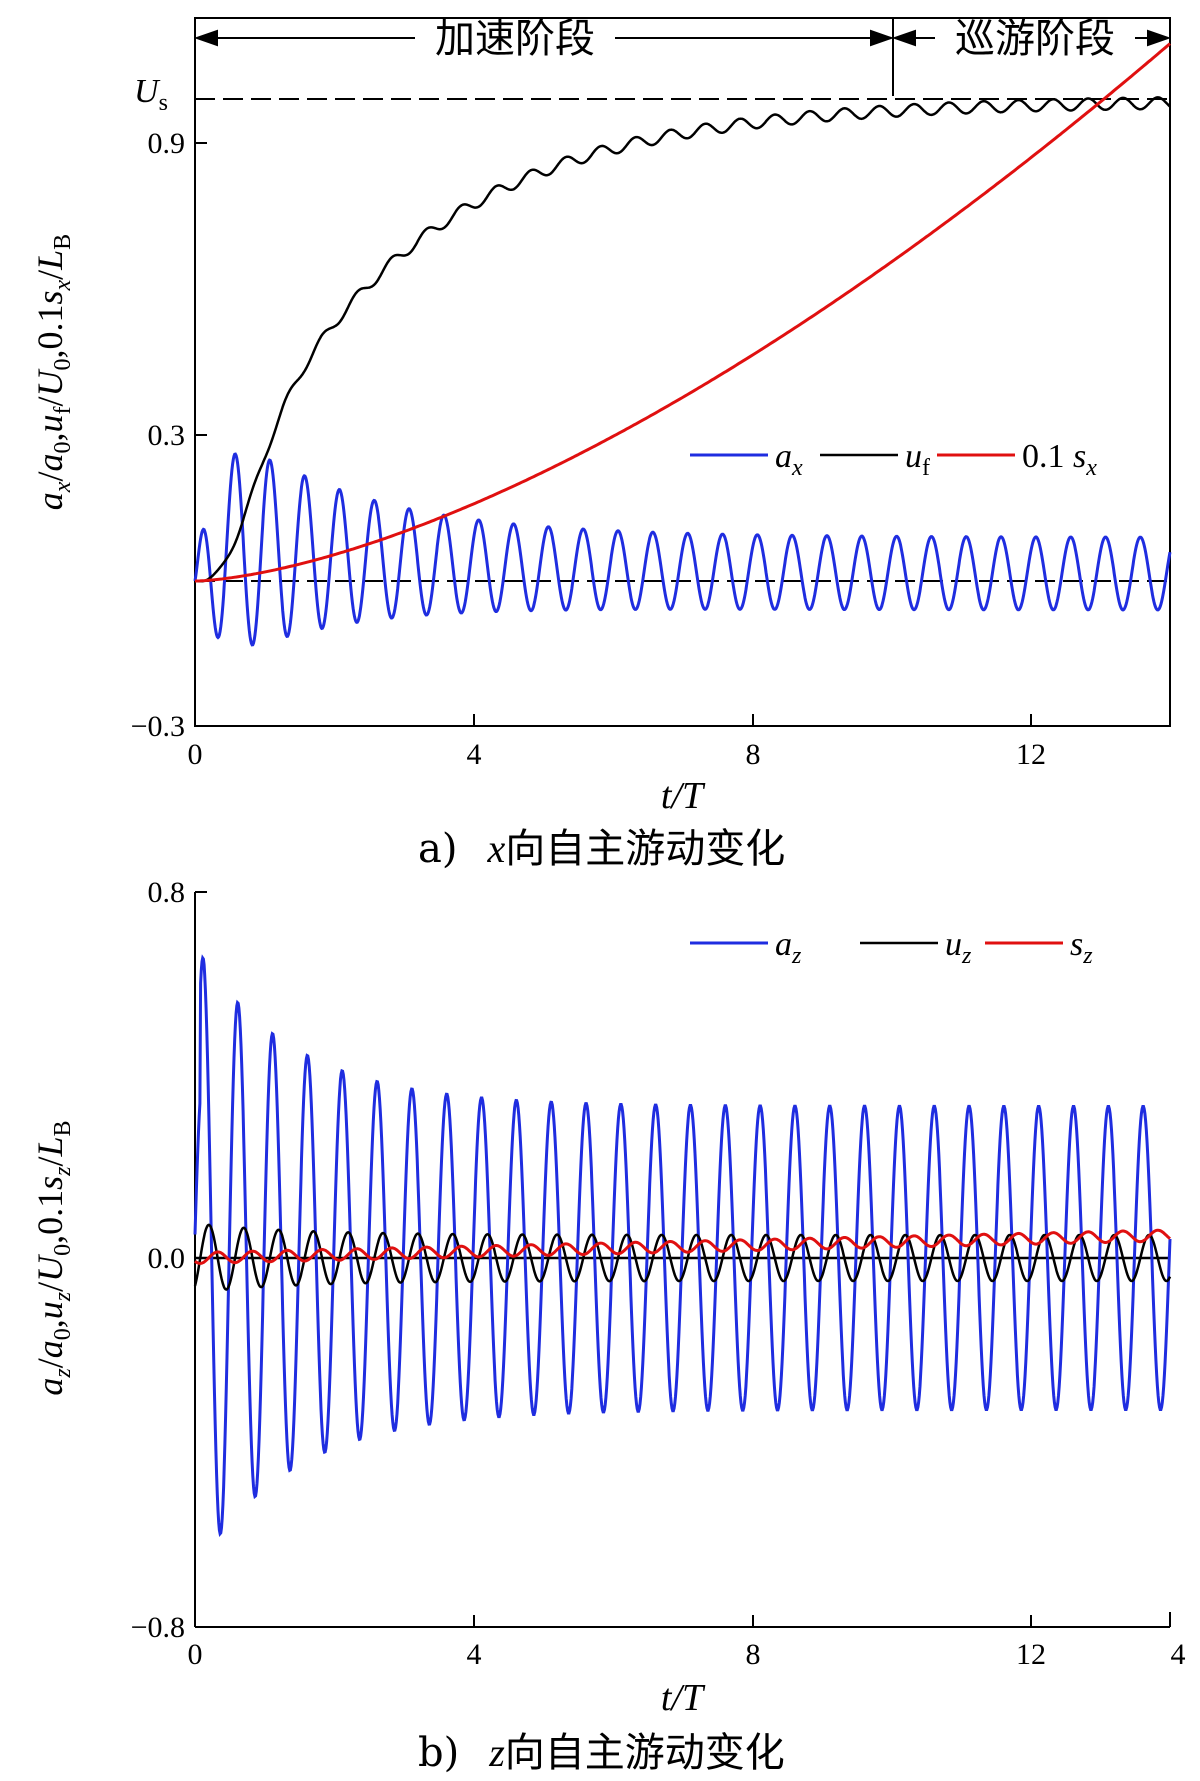 Image resolution: width=1200 pixels, height=1781 pixels. I want to click on x-tick-label-b-extra: 4, so click(1178, 1654).